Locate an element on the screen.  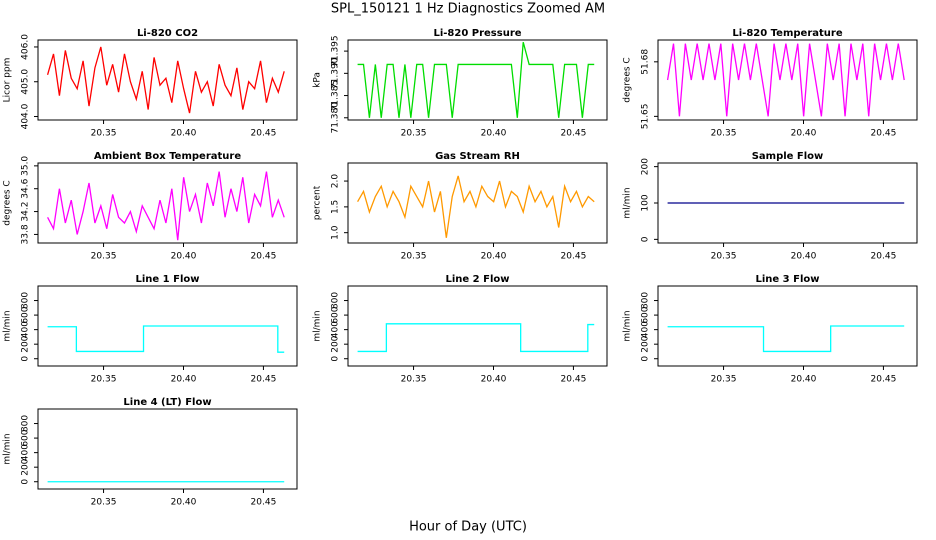
y-tick-label: 71.395 is located at coordinates (336, 51).